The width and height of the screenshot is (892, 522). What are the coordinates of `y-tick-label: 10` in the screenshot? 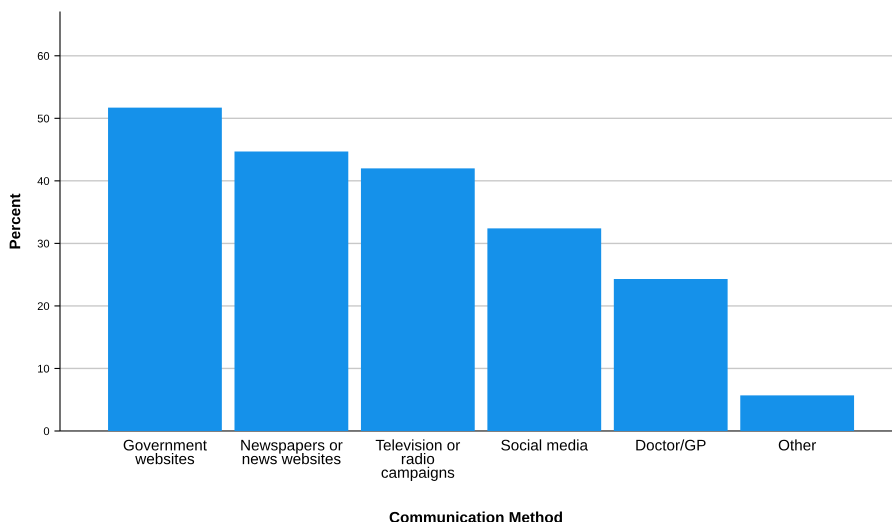 It's located at (44, 368).